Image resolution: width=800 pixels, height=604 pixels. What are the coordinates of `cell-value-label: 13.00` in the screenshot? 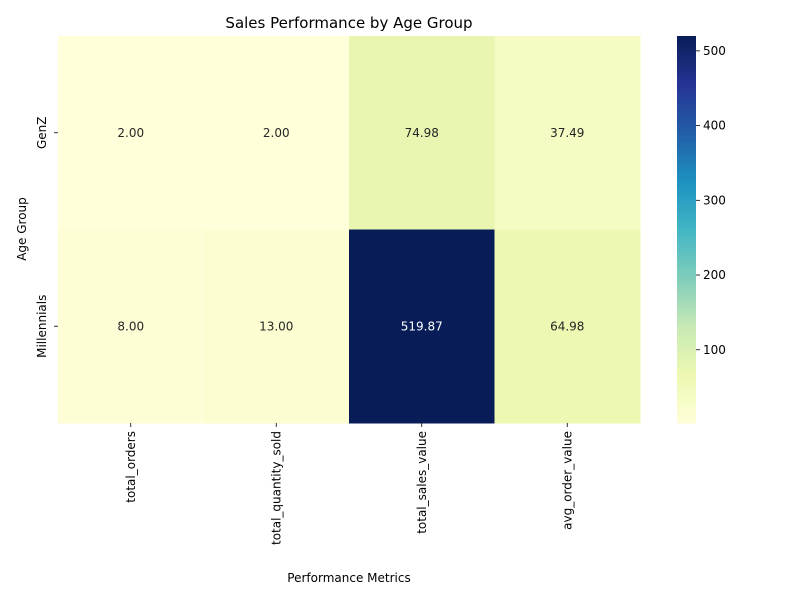 It's located at (276, 326).